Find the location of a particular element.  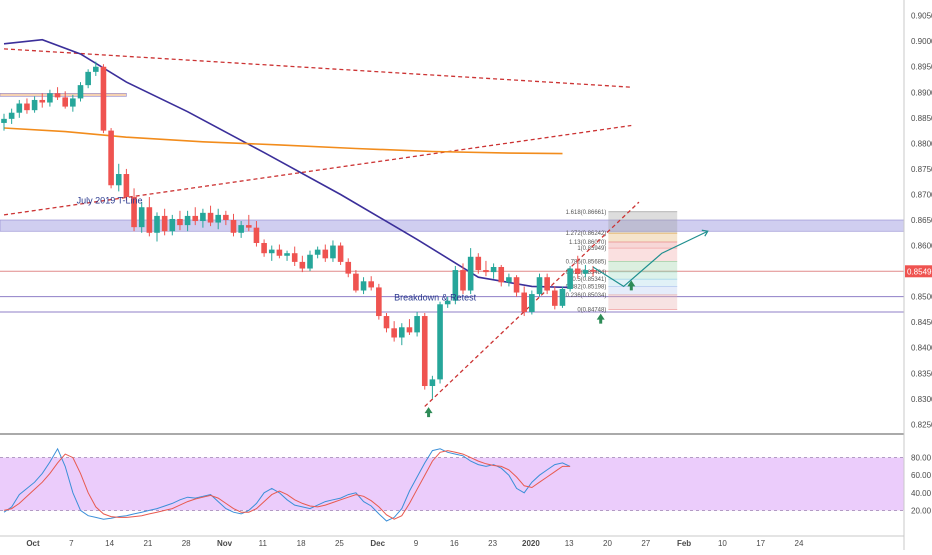

projection-arrow is located at coordinates (650, 259).